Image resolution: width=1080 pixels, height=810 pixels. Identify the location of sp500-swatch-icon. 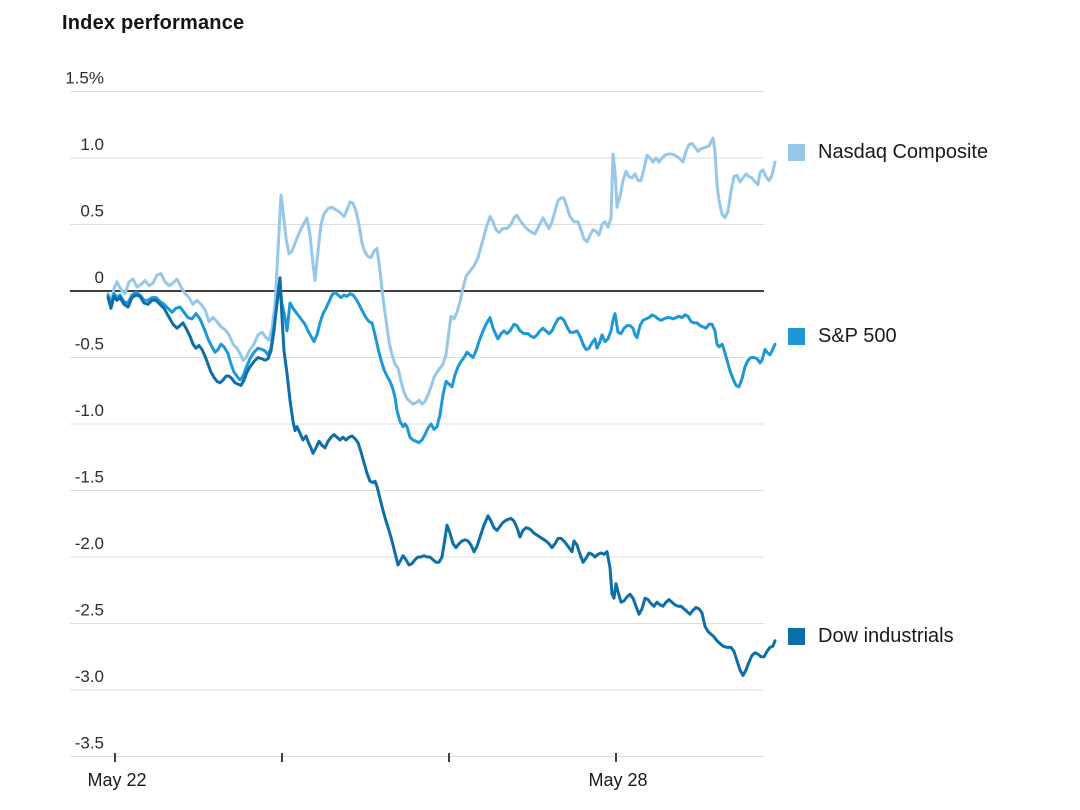
(796, 336).